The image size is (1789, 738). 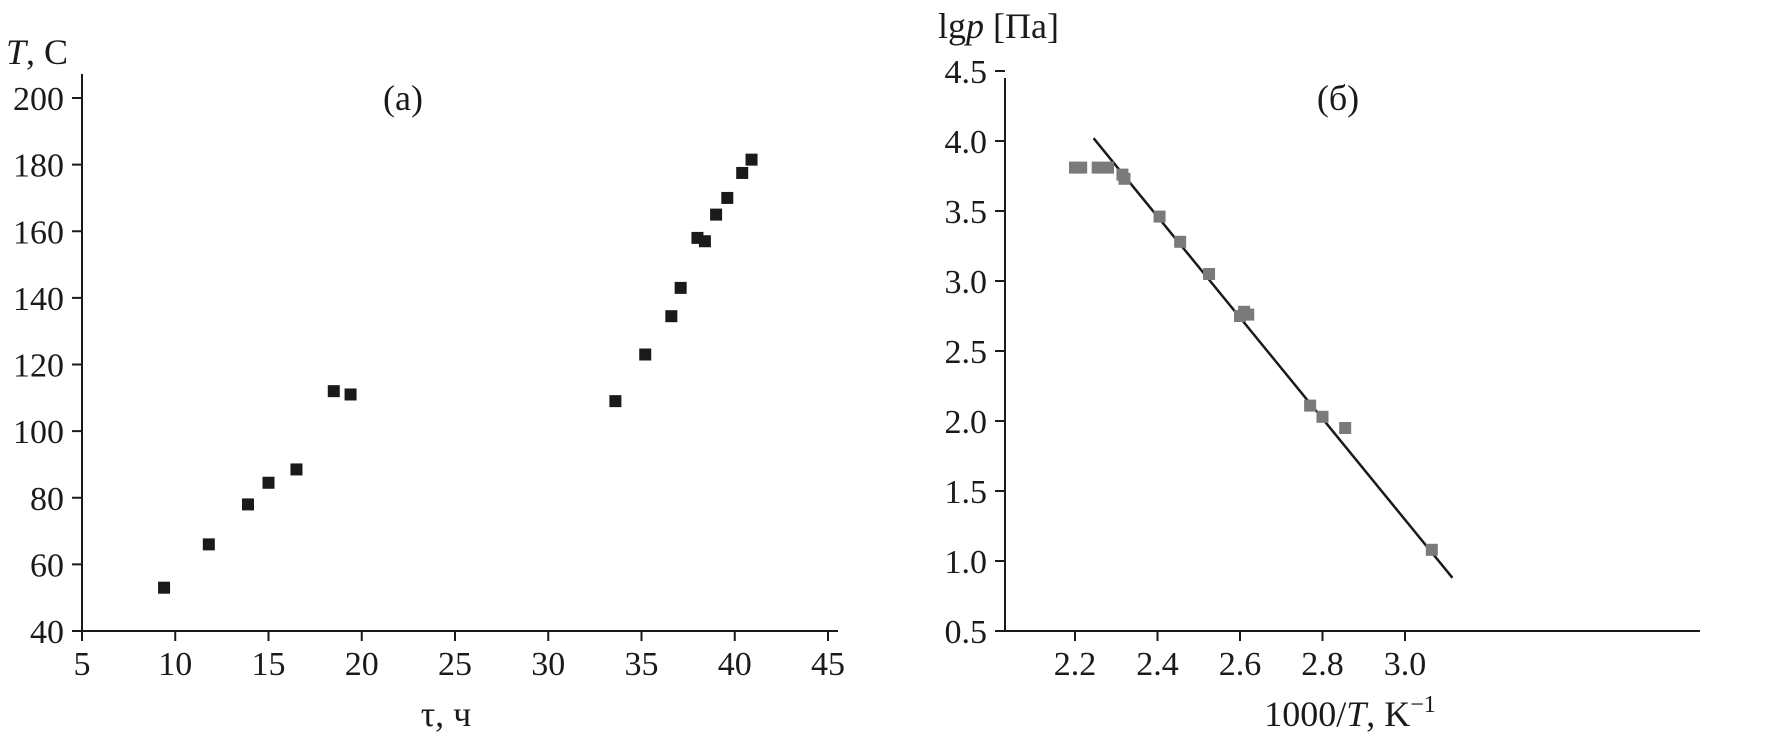 What do you see at coordinates (403, 98) in the screenshot?
I see `panel-a-label: (а)` at bounding box center [403, 98].